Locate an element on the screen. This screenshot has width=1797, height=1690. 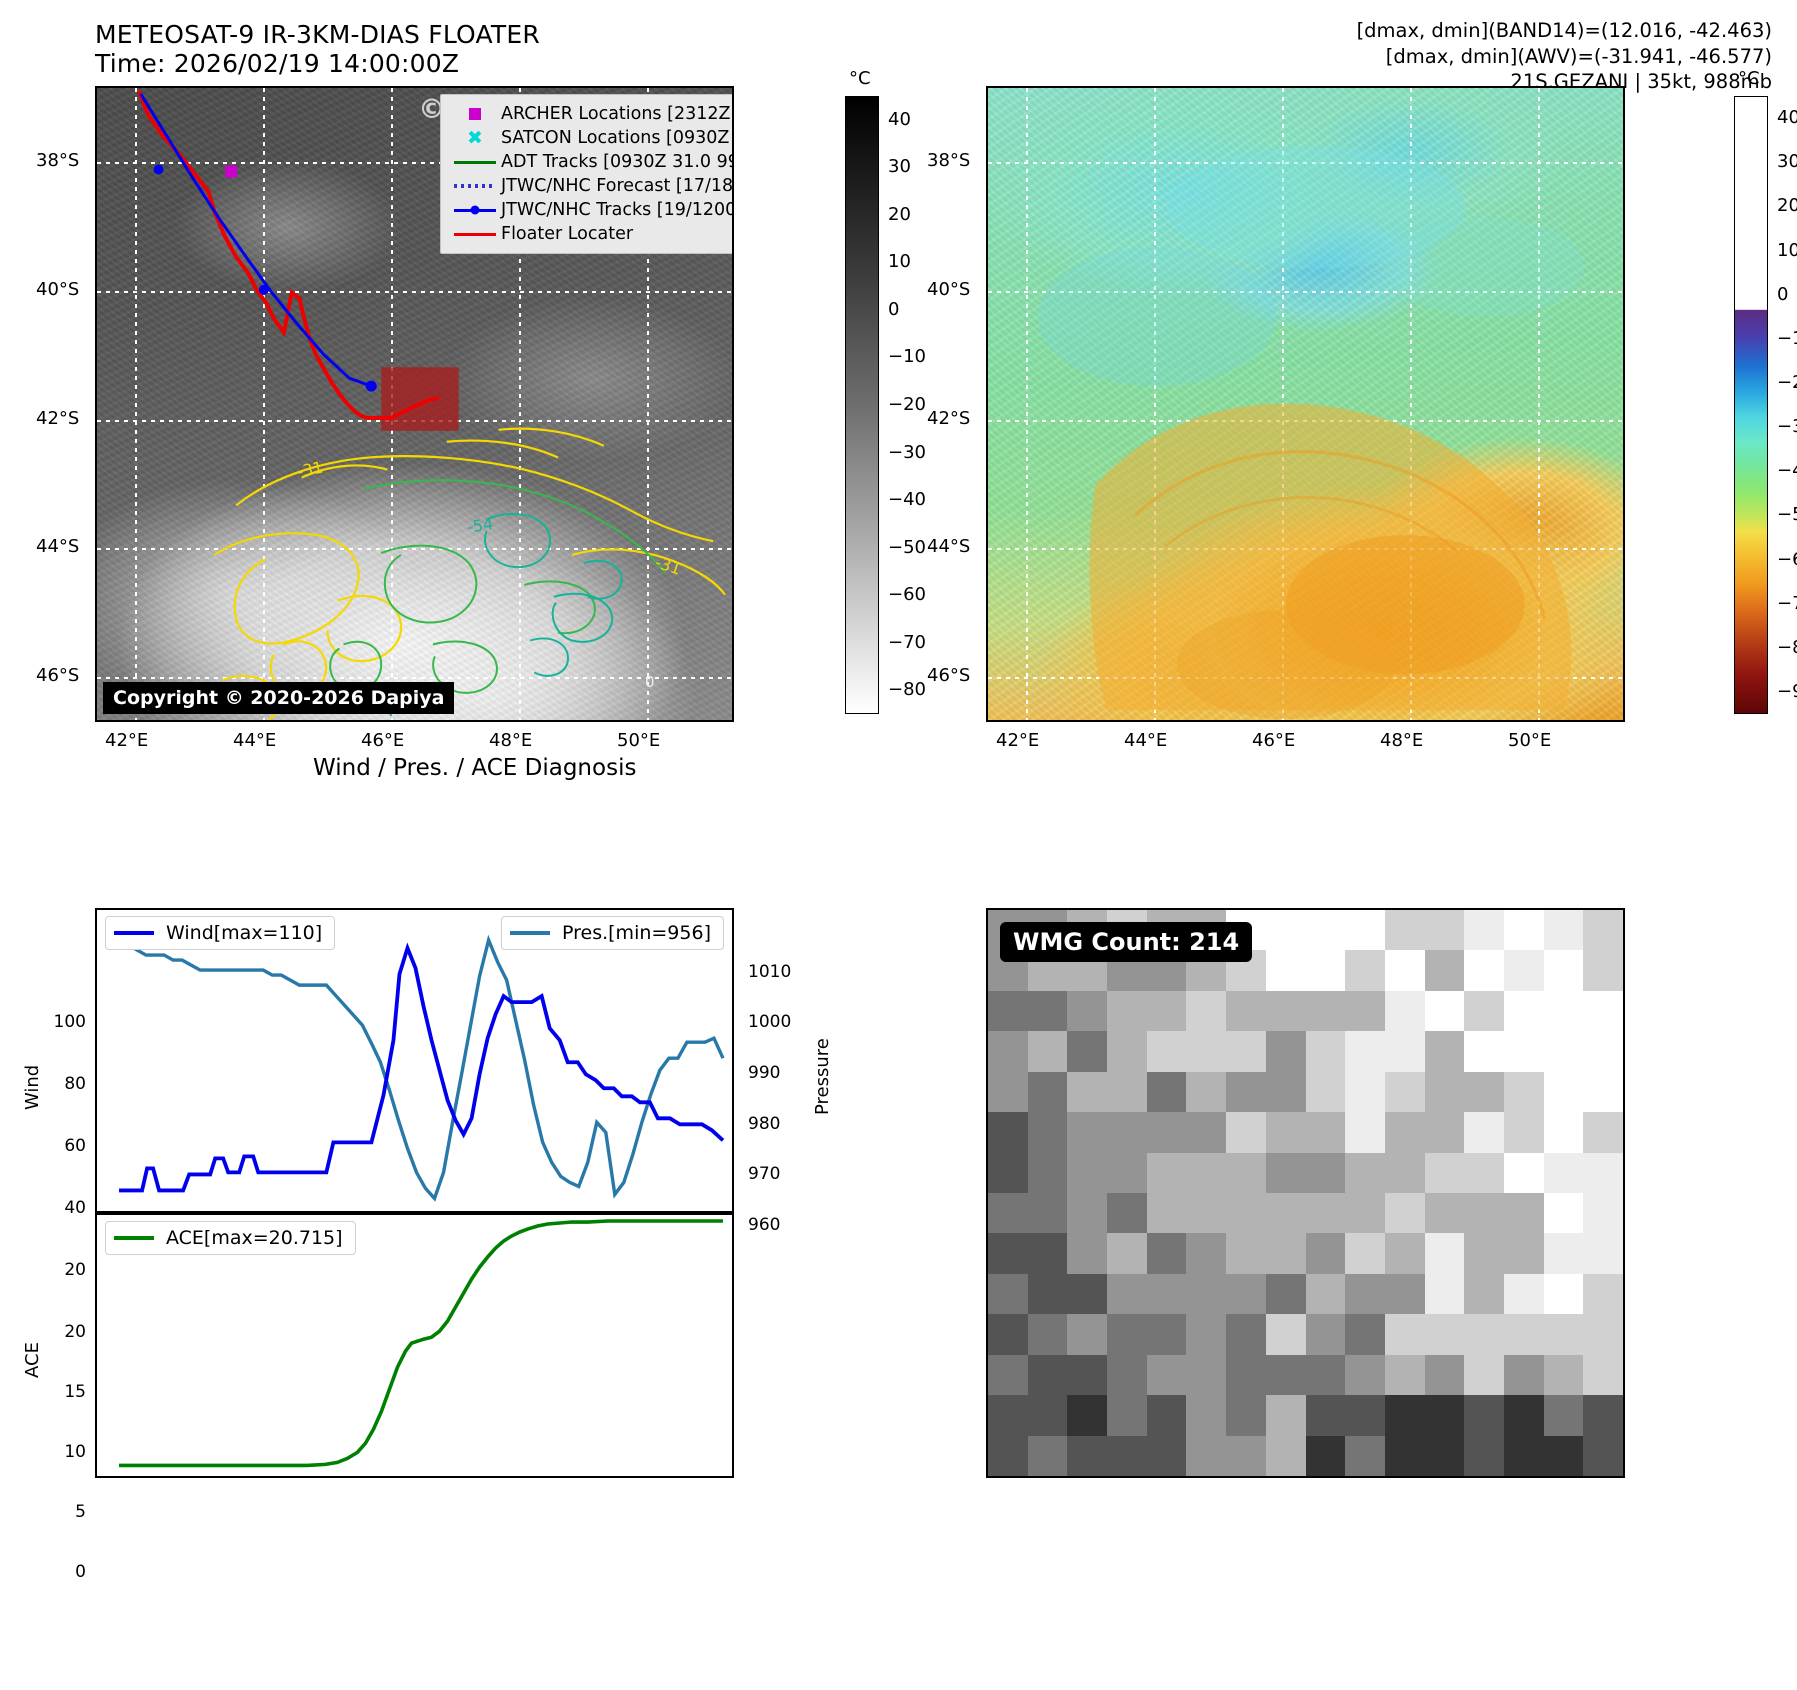
wind-legend: Wind[max=110] is located at coordinates (220, 933).